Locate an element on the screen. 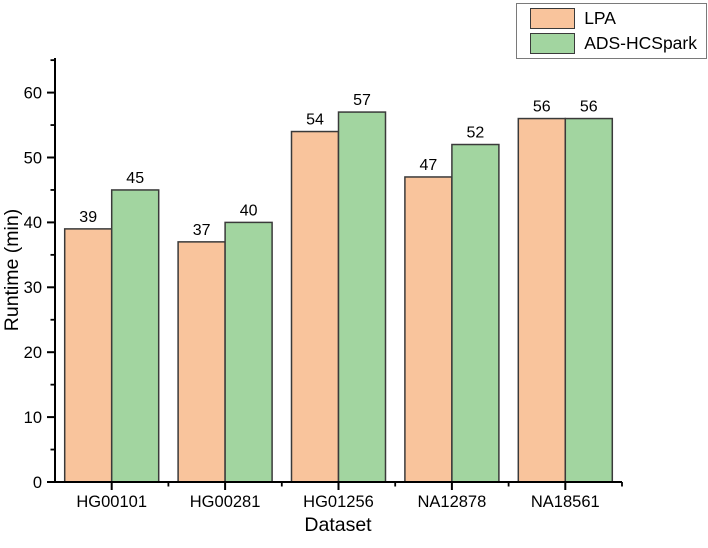  x-category-label: HG00281 is located at coordinates (225, 502).